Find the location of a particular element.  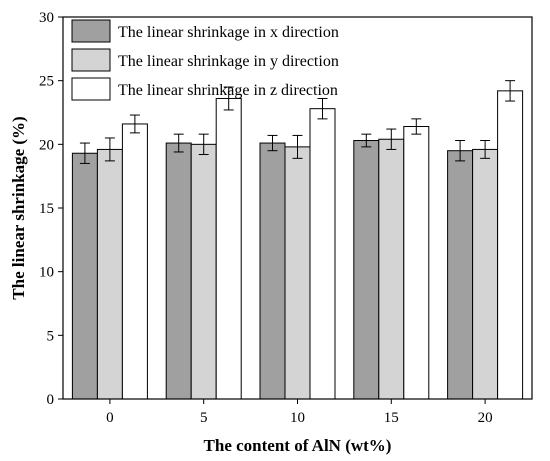

legend-label: The linear shrinkage in z direction is located at coordinates (228, 90).